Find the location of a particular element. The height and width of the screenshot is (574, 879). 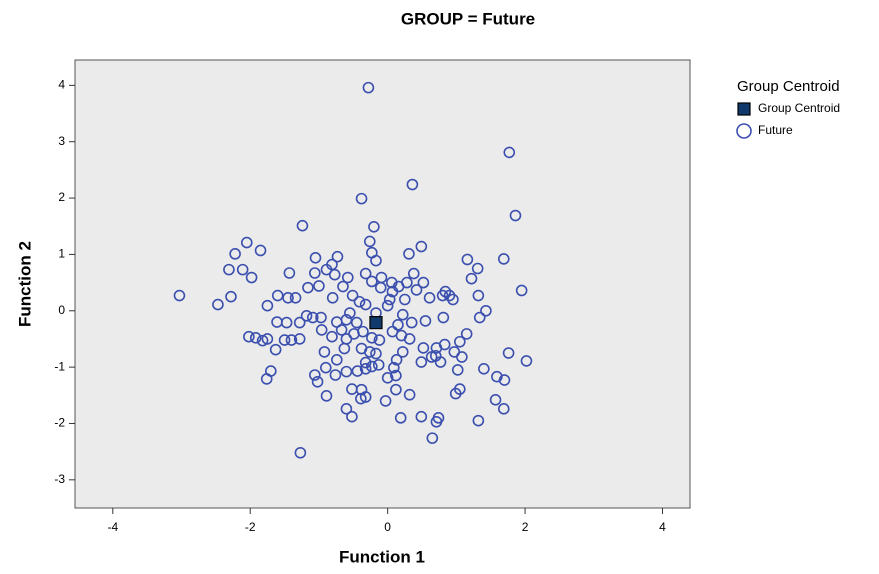

legend-swatch is located at coordinates (744, 131).